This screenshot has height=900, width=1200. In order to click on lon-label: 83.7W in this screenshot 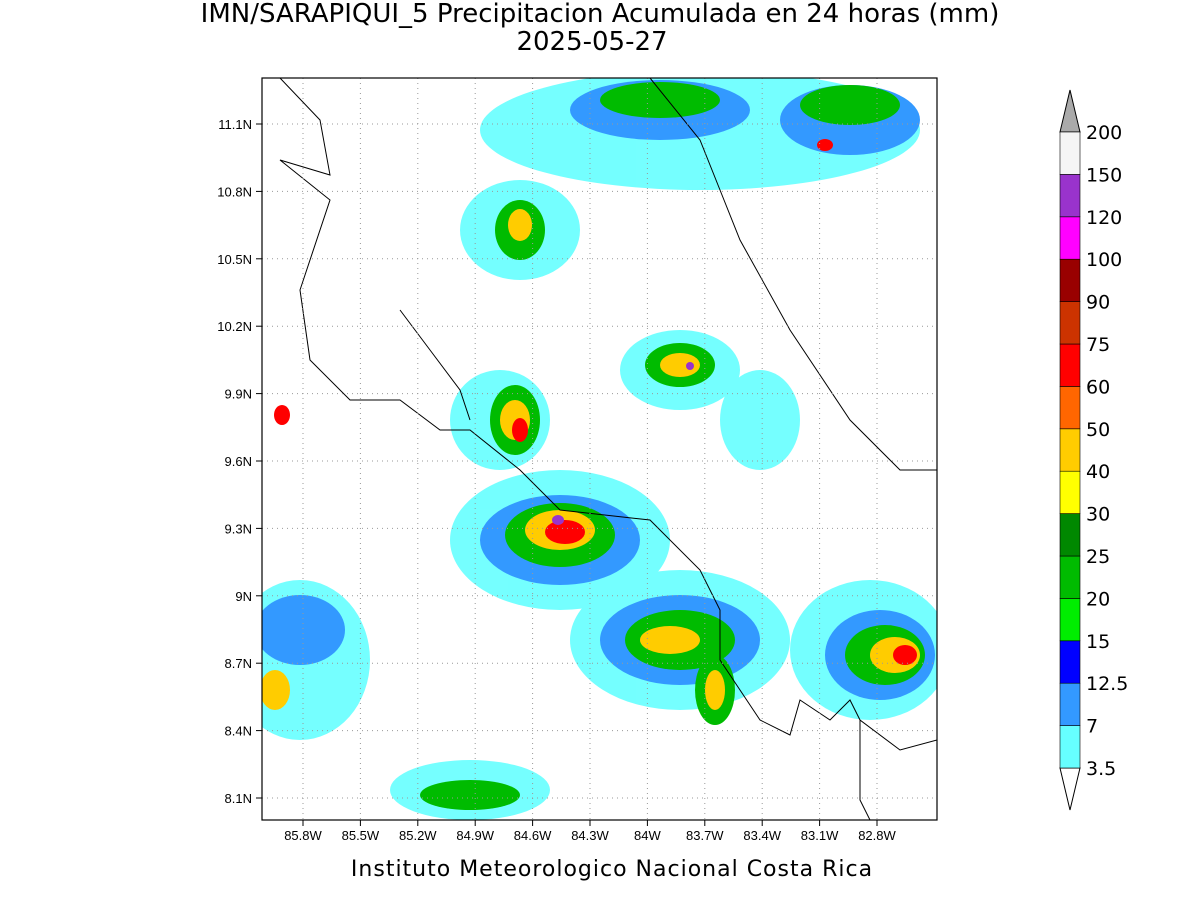, I will do `click(705, 835)`.